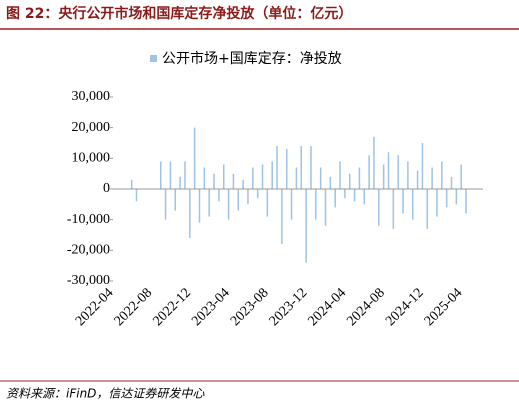  I want to click on x-tick-label: 2023-08, so click(250, 307).